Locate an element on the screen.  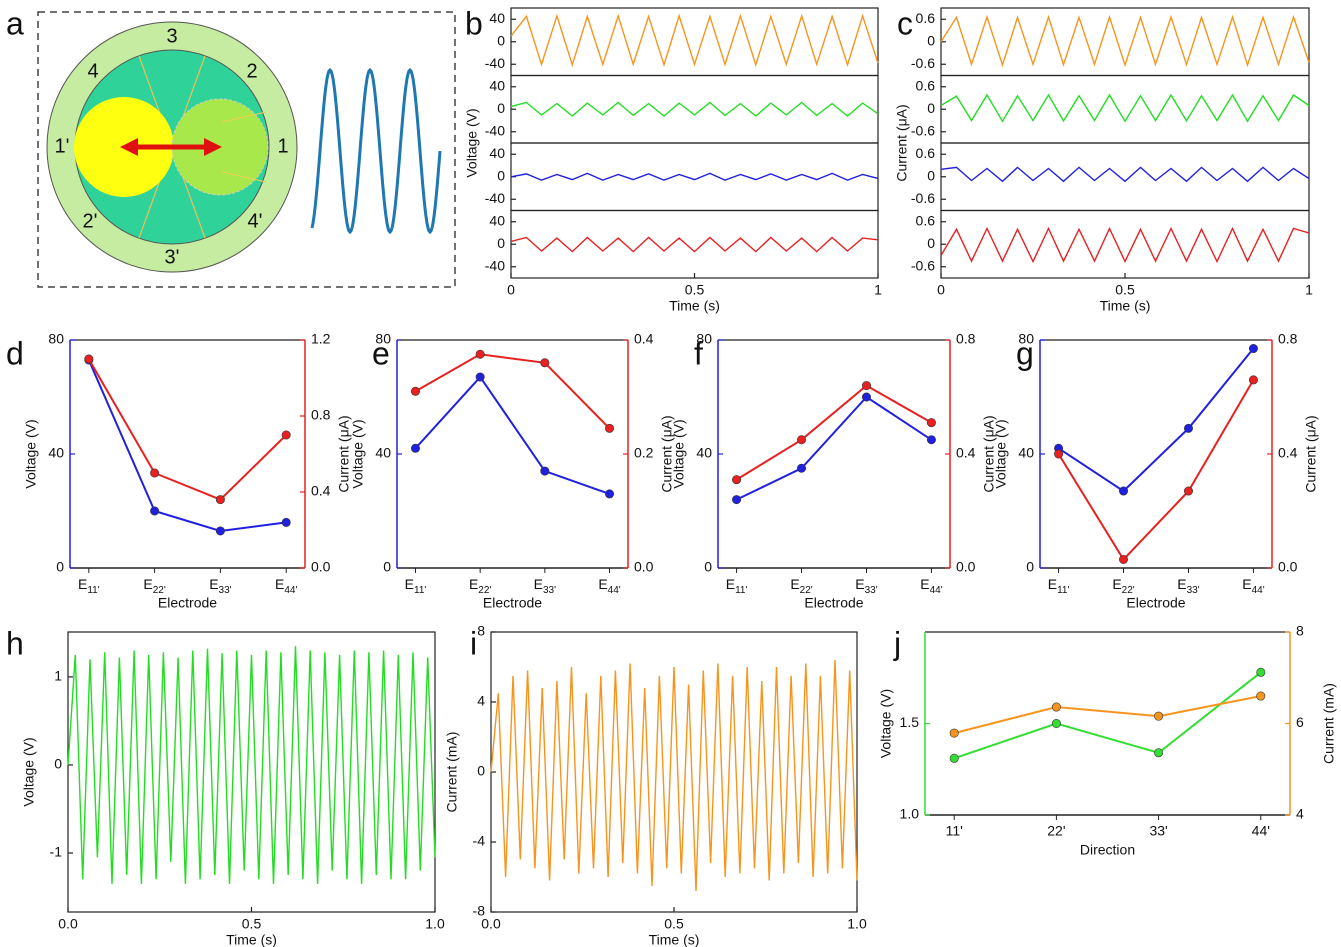
panel-a: a 3 2 4 1' 1 2' 4' 3' is located at coordinates (231, 146).